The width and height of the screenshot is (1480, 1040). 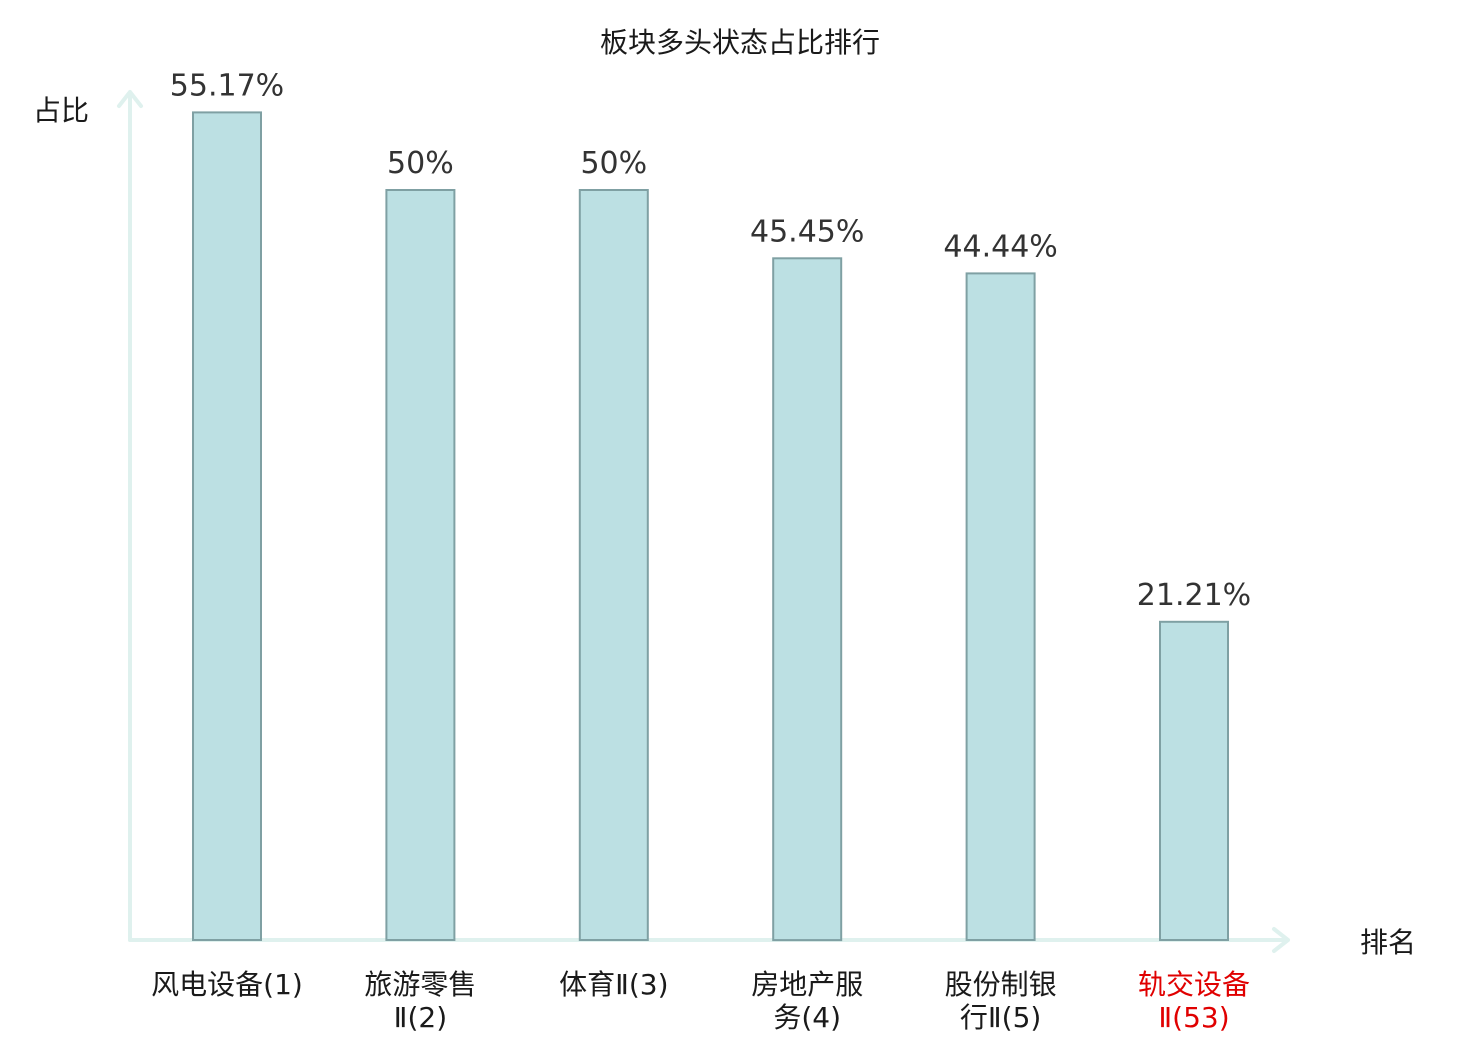 I want to click on category-label-1: 风电设备(1), so click(x=227, y=984).